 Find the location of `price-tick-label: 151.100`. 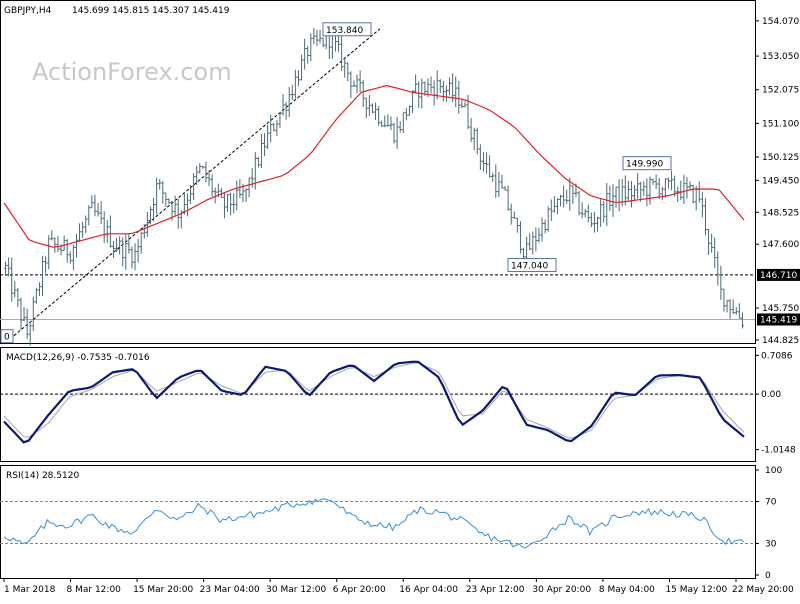

price-tick-label: 151.100 is located at coordinates (780, 124).